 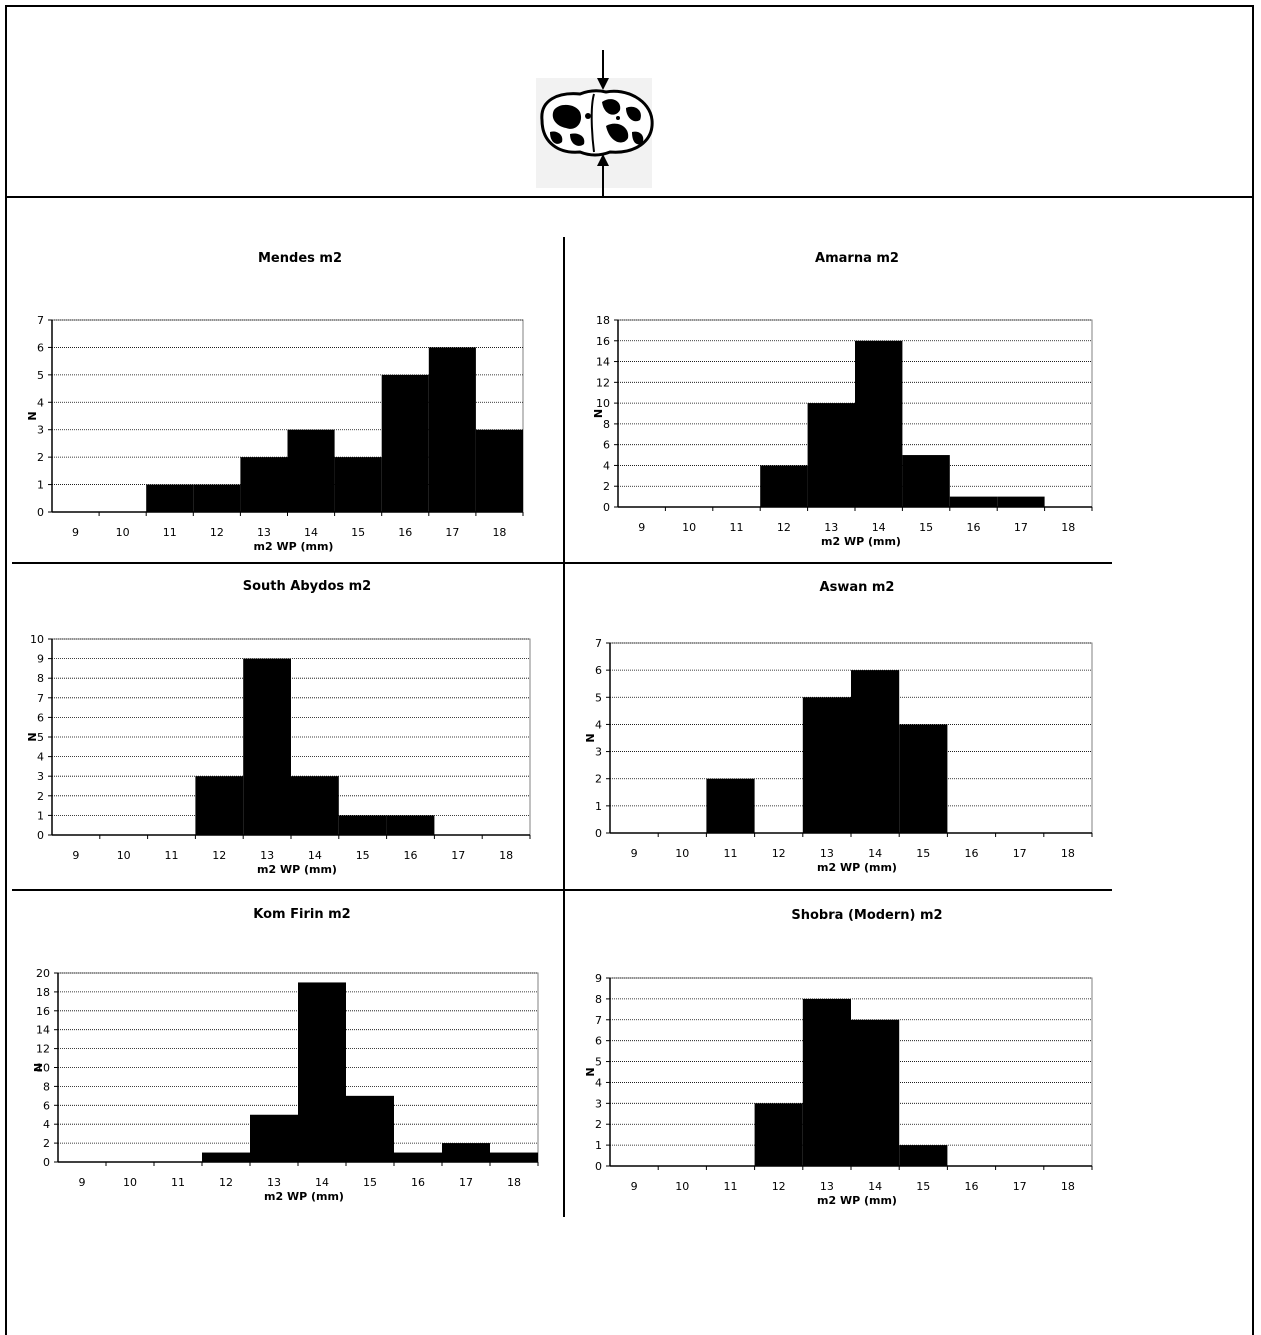 What do you see at coordinates (592, 123) in the screenshot?
I see `crown-groove` at bounding box center [592, 123].